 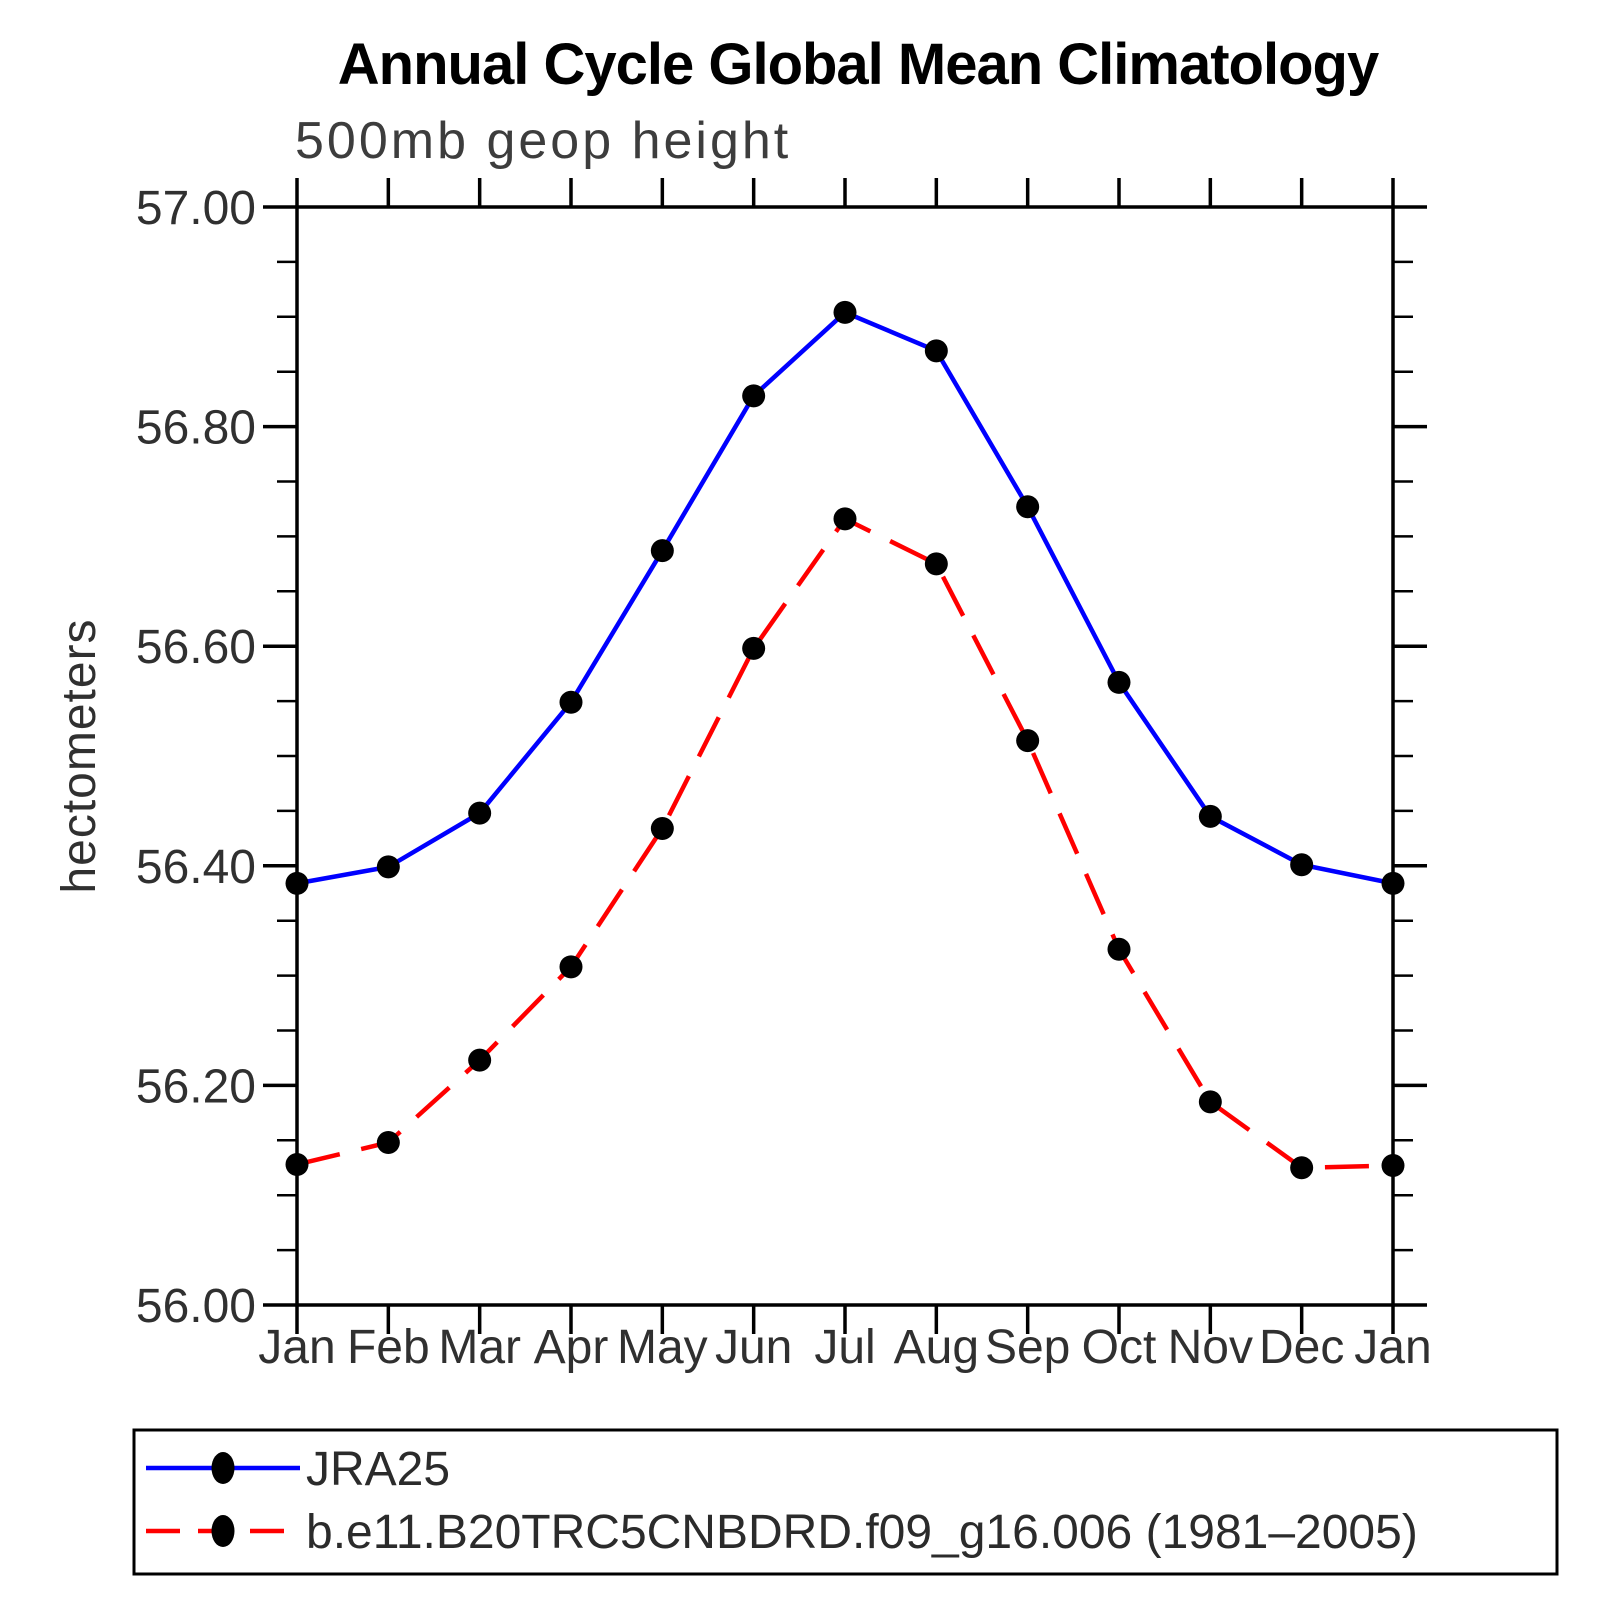 What do you see at coordinates (1027, 1347) in the screenshot?
I see `x-tick-label: Sep` at bounding box center [1027, 1347].